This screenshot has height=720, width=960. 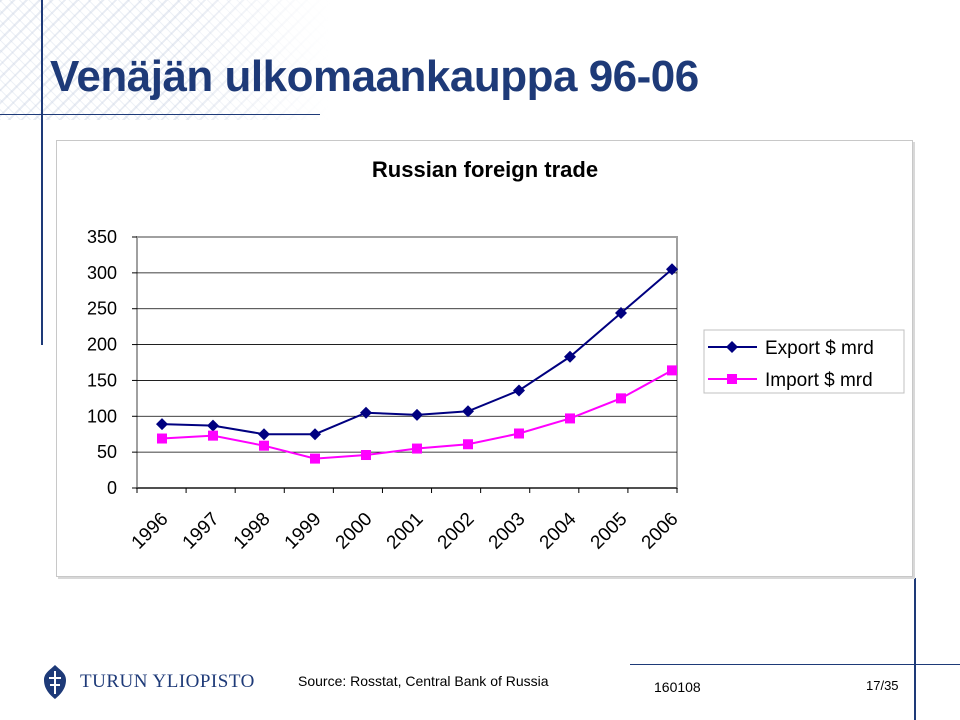 What do you see at coordinates (102, 362) in the screenshot?
I see `y-tick-labels: 0 50 100 150 200 250 300 350` at bounding box center [102, 362].